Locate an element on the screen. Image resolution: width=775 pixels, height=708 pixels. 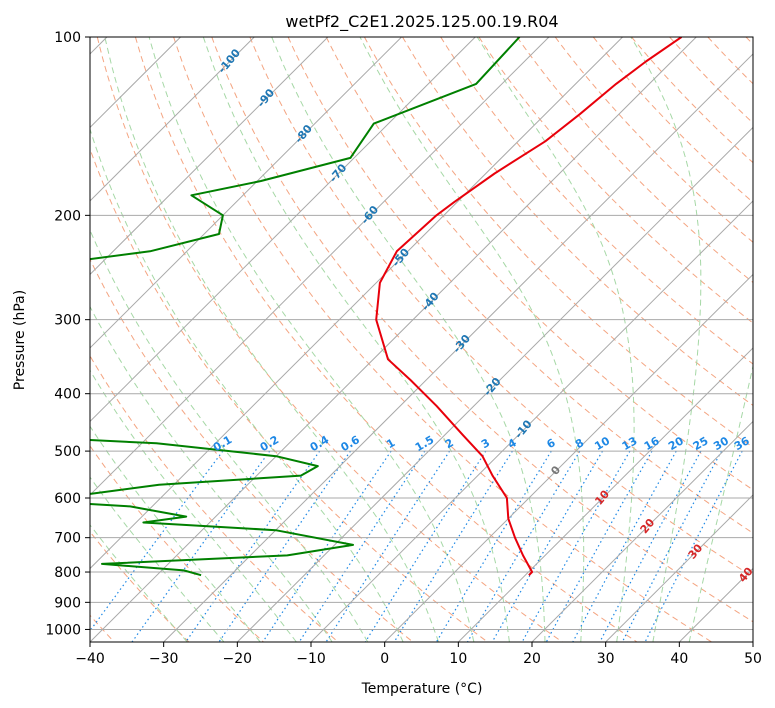
y-axis: 100 200 300 400 500 600 700 800 900 1000 is located at coordinates (67, 334).